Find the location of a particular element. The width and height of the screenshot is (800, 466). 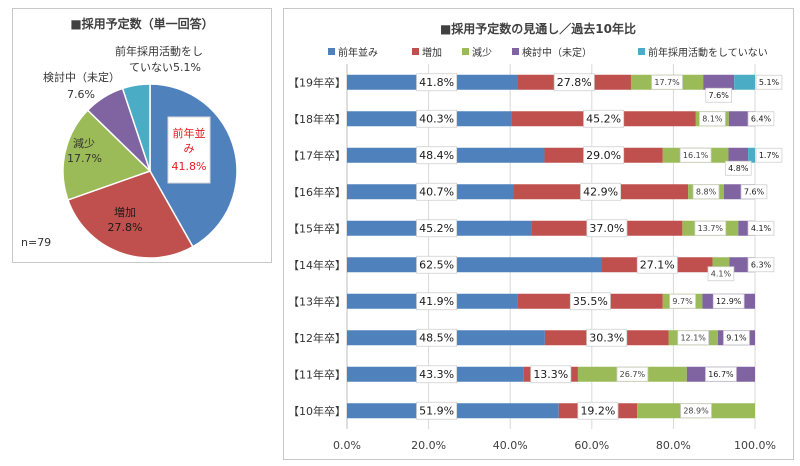

data-label-1-0: 40.3% is located at coordinates (437, 118).